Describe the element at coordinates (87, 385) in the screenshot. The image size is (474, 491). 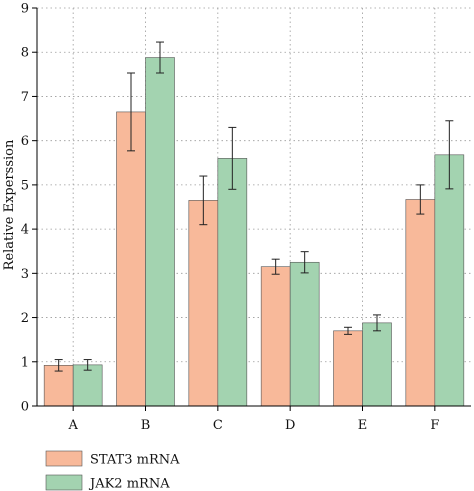
I see `bar-jak2-a` at that location.